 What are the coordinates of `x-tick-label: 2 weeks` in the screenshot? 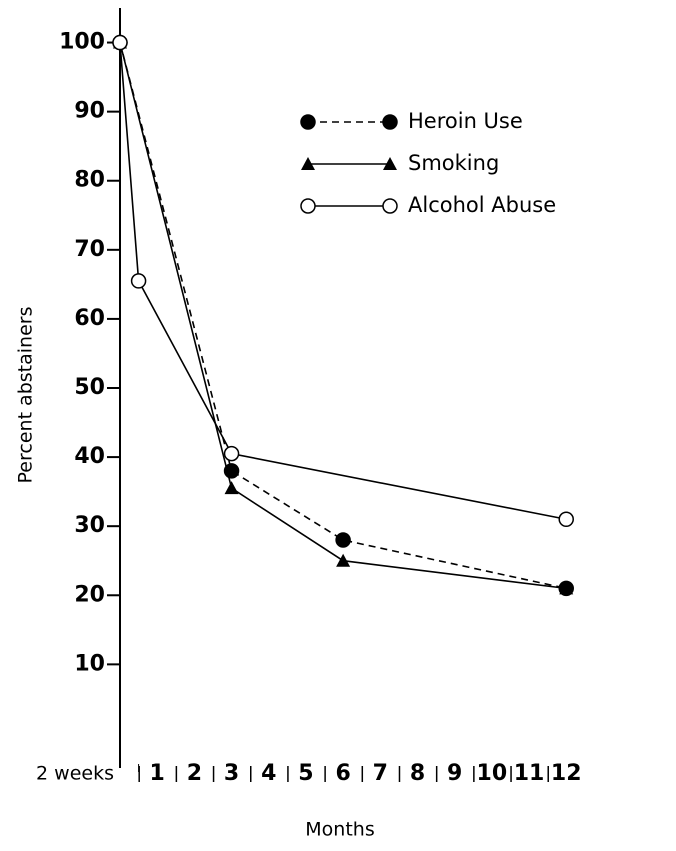 It's located at (75, 774).